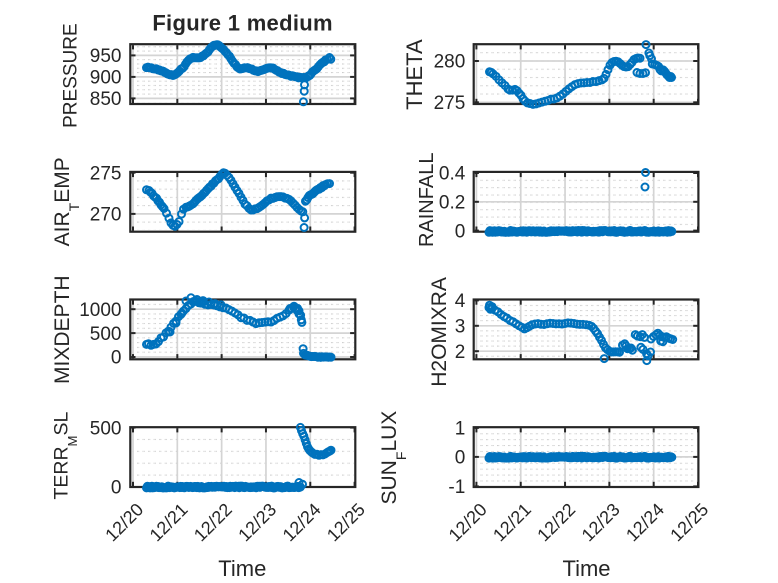 Image resolution: width=778 pixels, height=583 pixels. I want to click on svg-text: 3, so click(460, 327).